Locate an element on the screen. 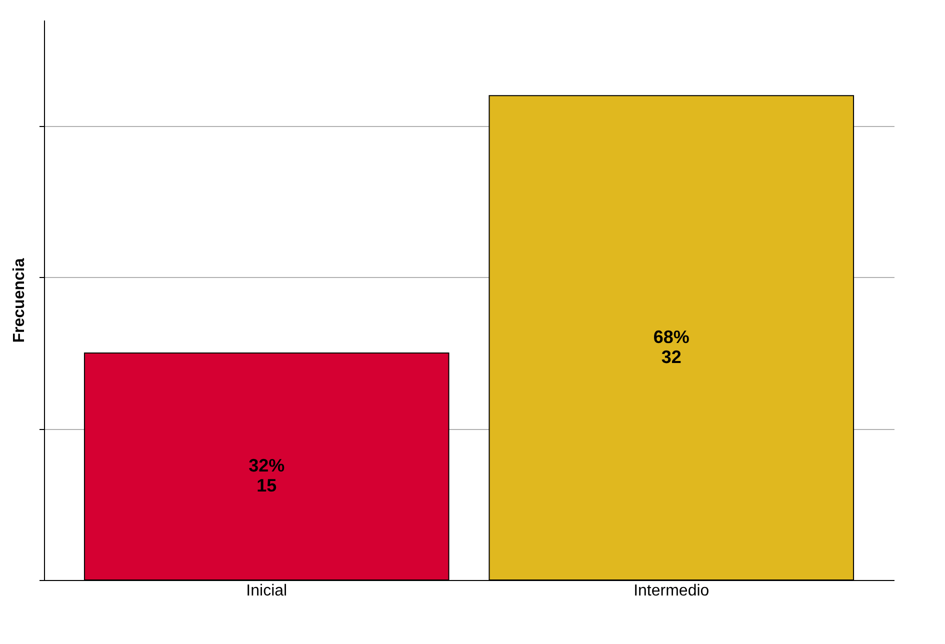 This screenshot has width=945, height=644. x-tick-label: Inicial is located at coordinates (267, 591).